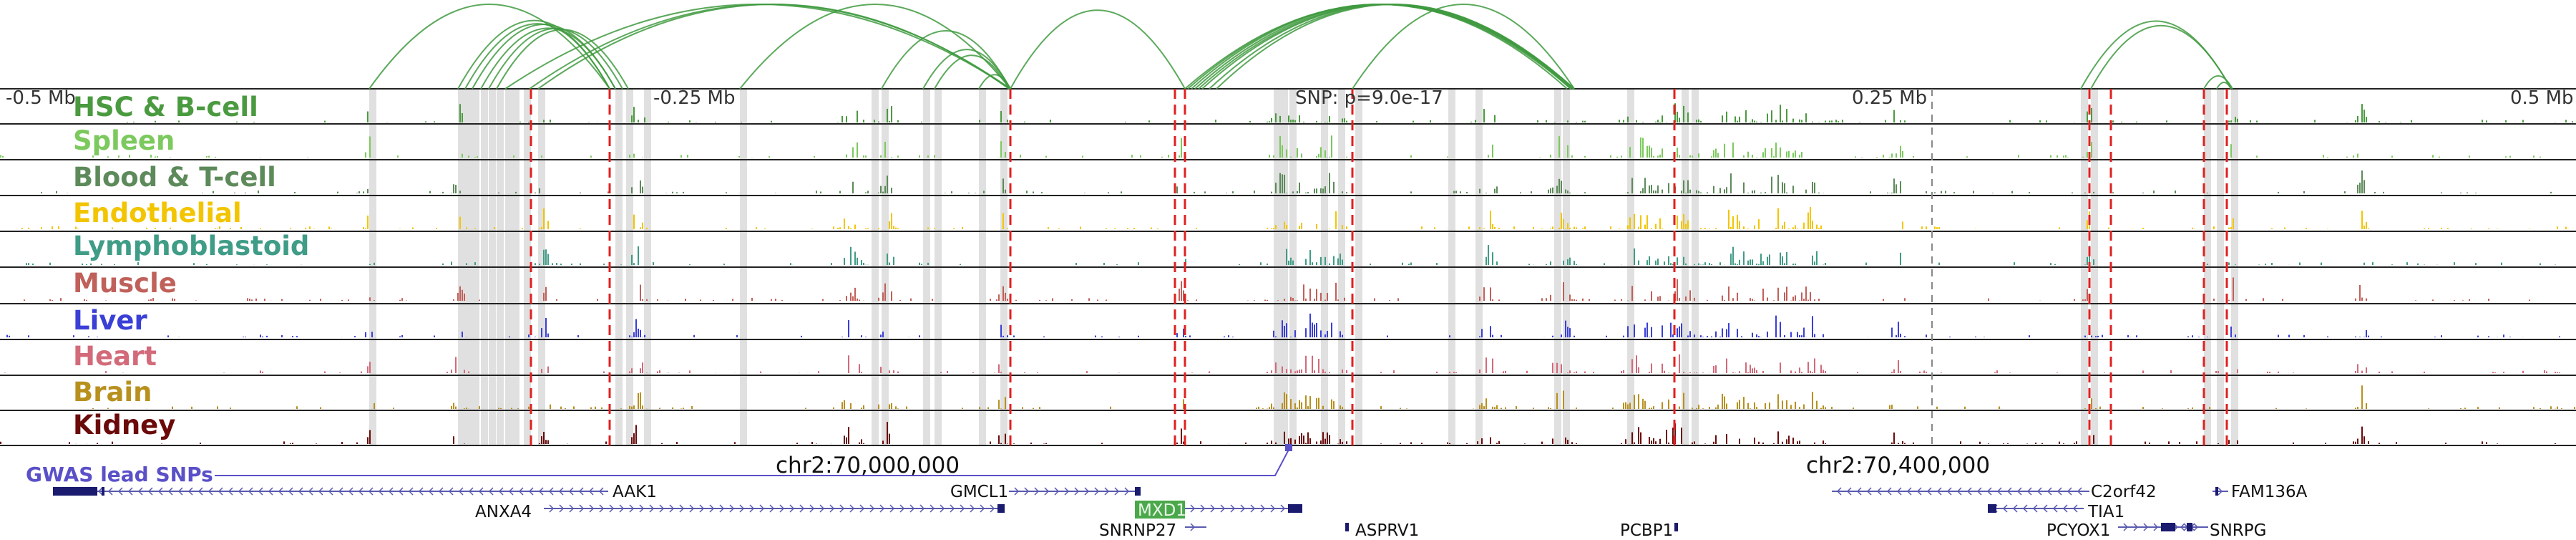 This screenshot has width=2576, height=540. I want to click on gene-label-tia1: TIA1, so click(2106, 512).